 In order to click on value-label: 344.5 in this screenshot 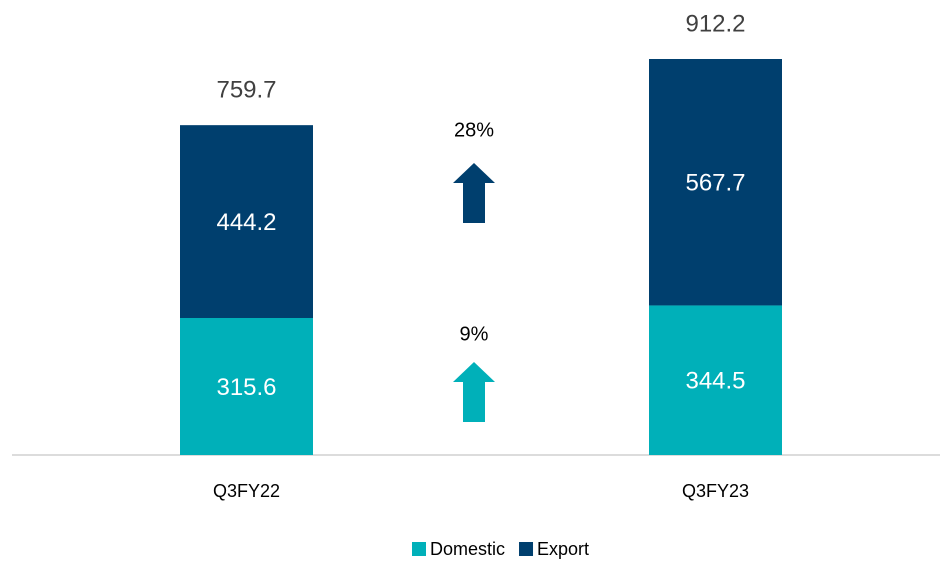, I will do `click(715, 381)`.